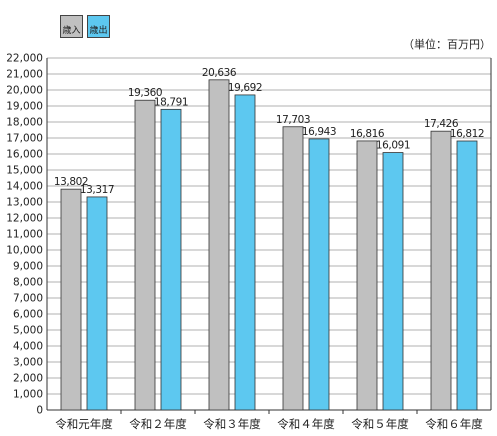  What do you see at coordinates (393, 146) in the screenshot?
I see `data-label: 16,091` at bounding box center [393, 146].